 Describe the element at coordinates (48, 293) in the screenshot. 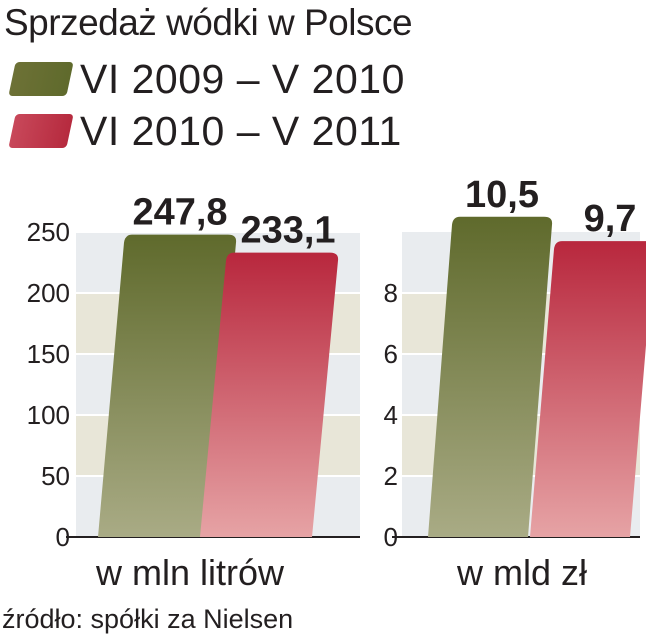

I see `y-tick-label: 200` at that location.